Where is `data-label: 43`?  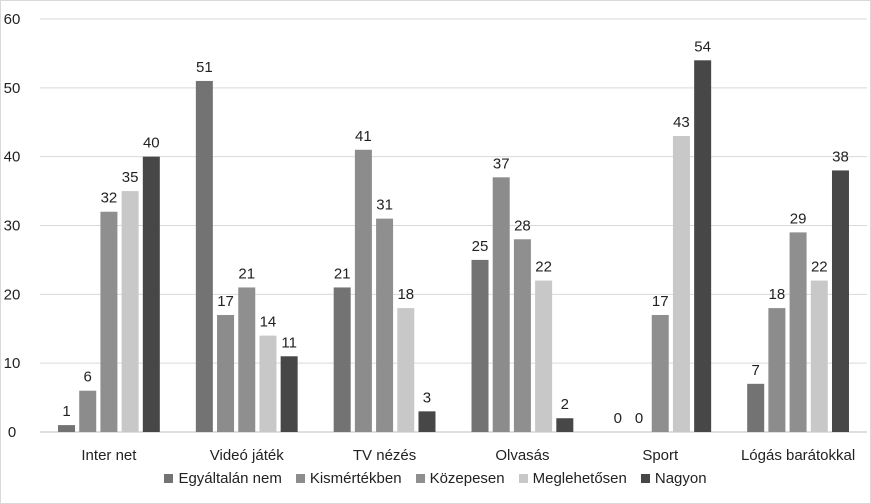
data-label: 43 is located at coordinates (681, 122).